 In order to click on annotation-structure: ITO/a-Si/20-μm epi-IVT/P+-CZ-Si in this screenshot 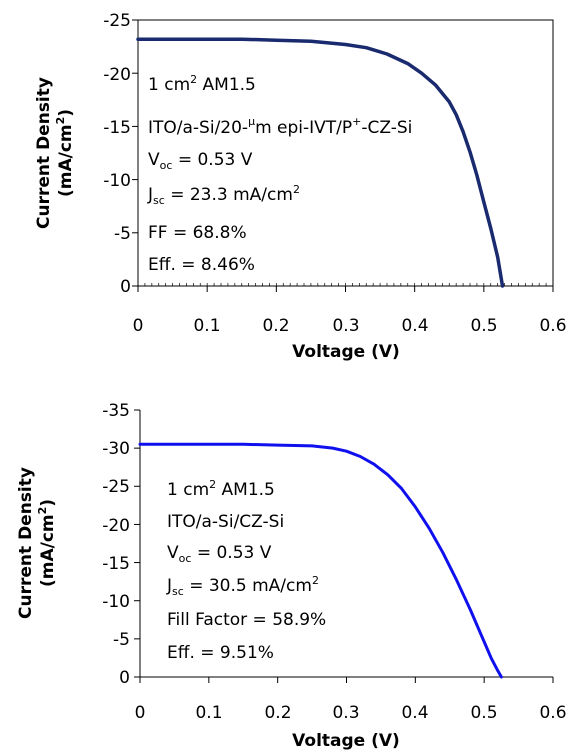, I will do `click(280, 126)`.